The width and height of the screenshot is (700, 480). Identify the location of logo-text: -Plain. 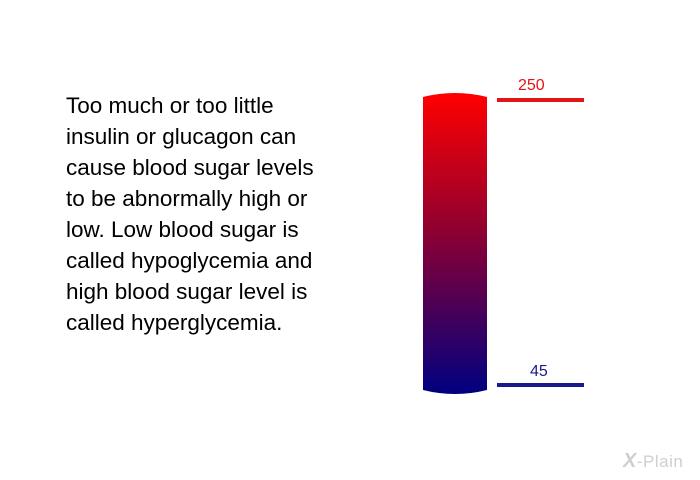
(660, 461).